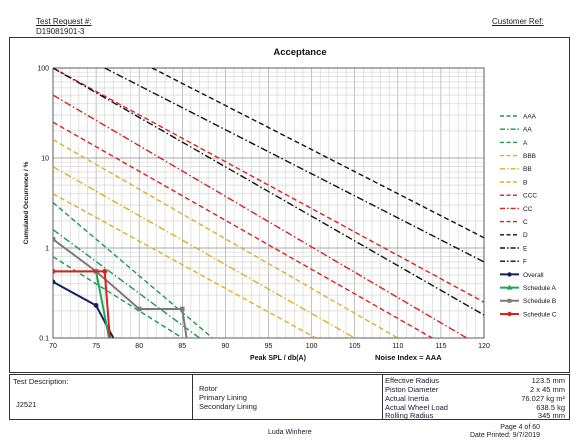 The height and width of the screenshot is (448, 580). I want to click on spec-value: 2 x 45 mm, so click(547, 389).